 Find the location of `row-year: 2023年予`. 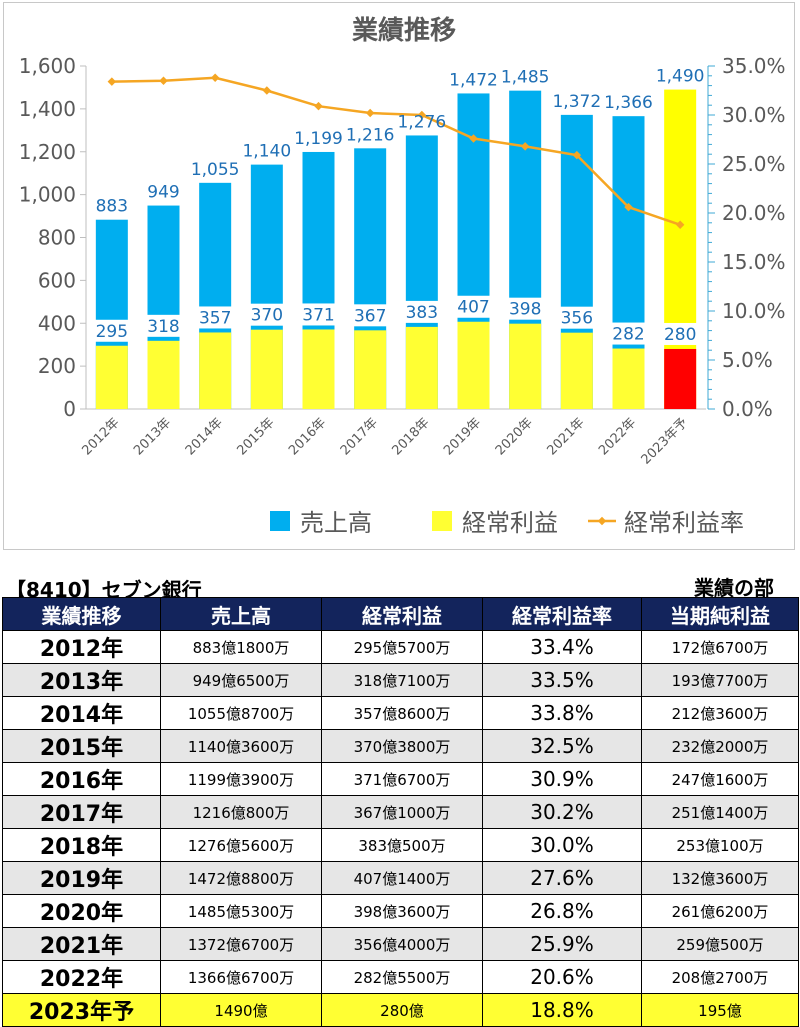

row-year: 2023年予 is located at coordinates (81, 1010).